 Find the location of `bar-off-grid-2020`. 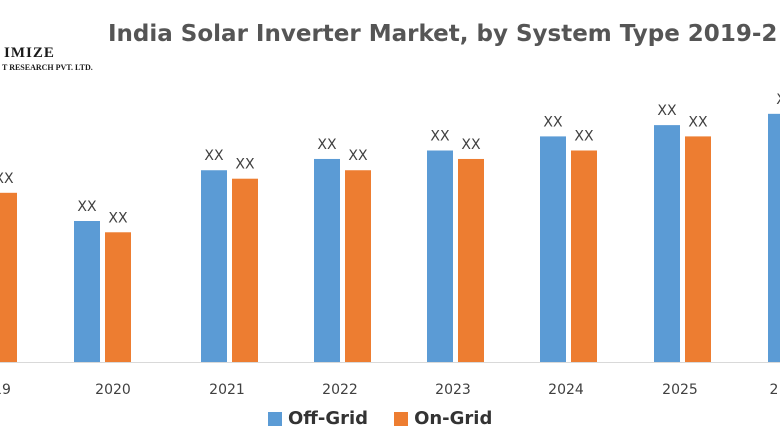

bar-off-grid-2020 is located at coordinates (87, 291).